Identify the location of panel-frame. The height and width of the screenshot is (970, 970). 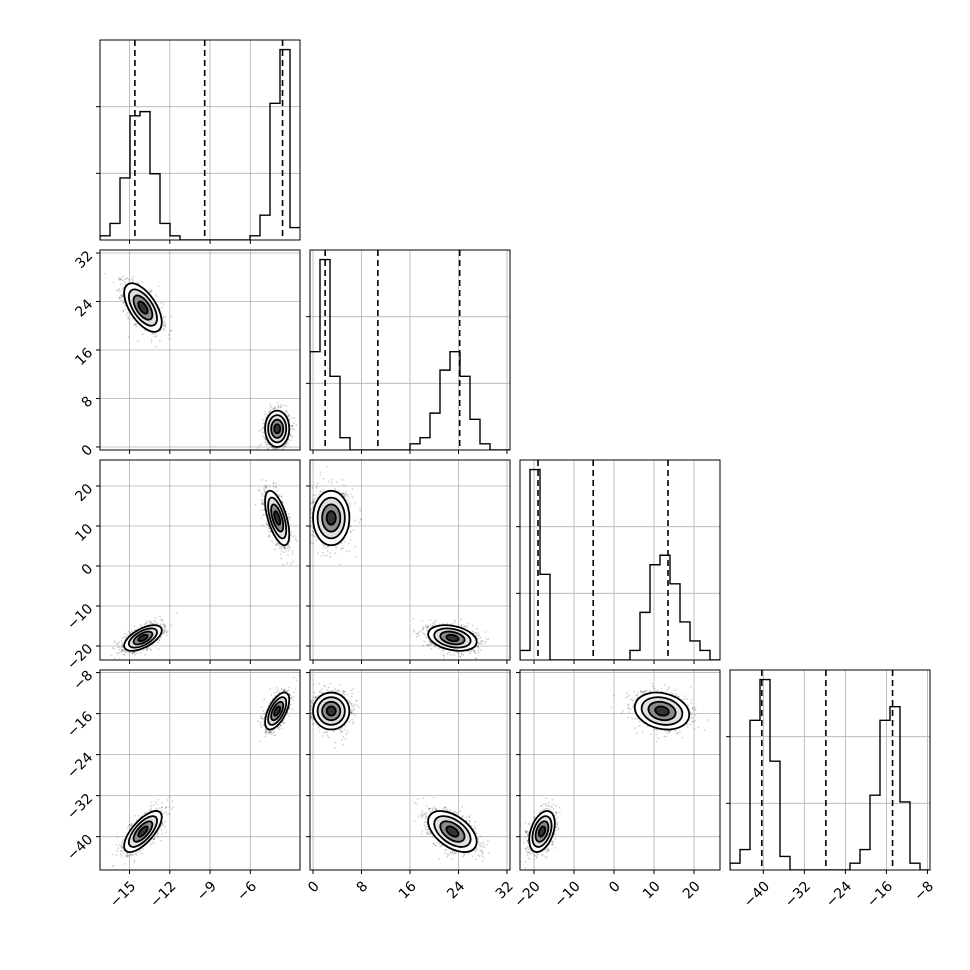
(200, 140).